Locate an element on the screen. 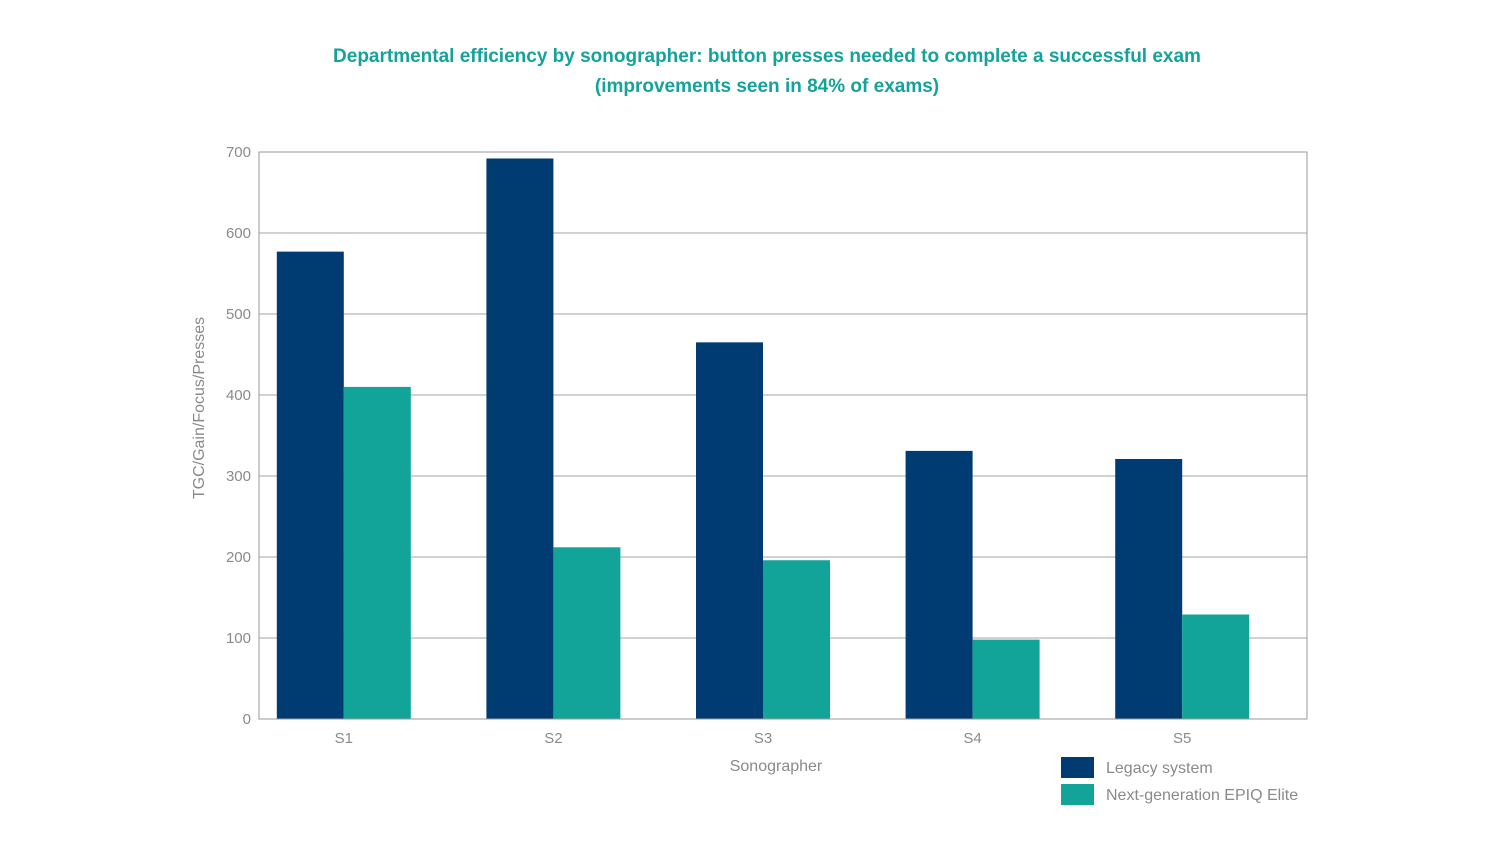  y-tick-label: 300 is located at coordinates (238, 476).